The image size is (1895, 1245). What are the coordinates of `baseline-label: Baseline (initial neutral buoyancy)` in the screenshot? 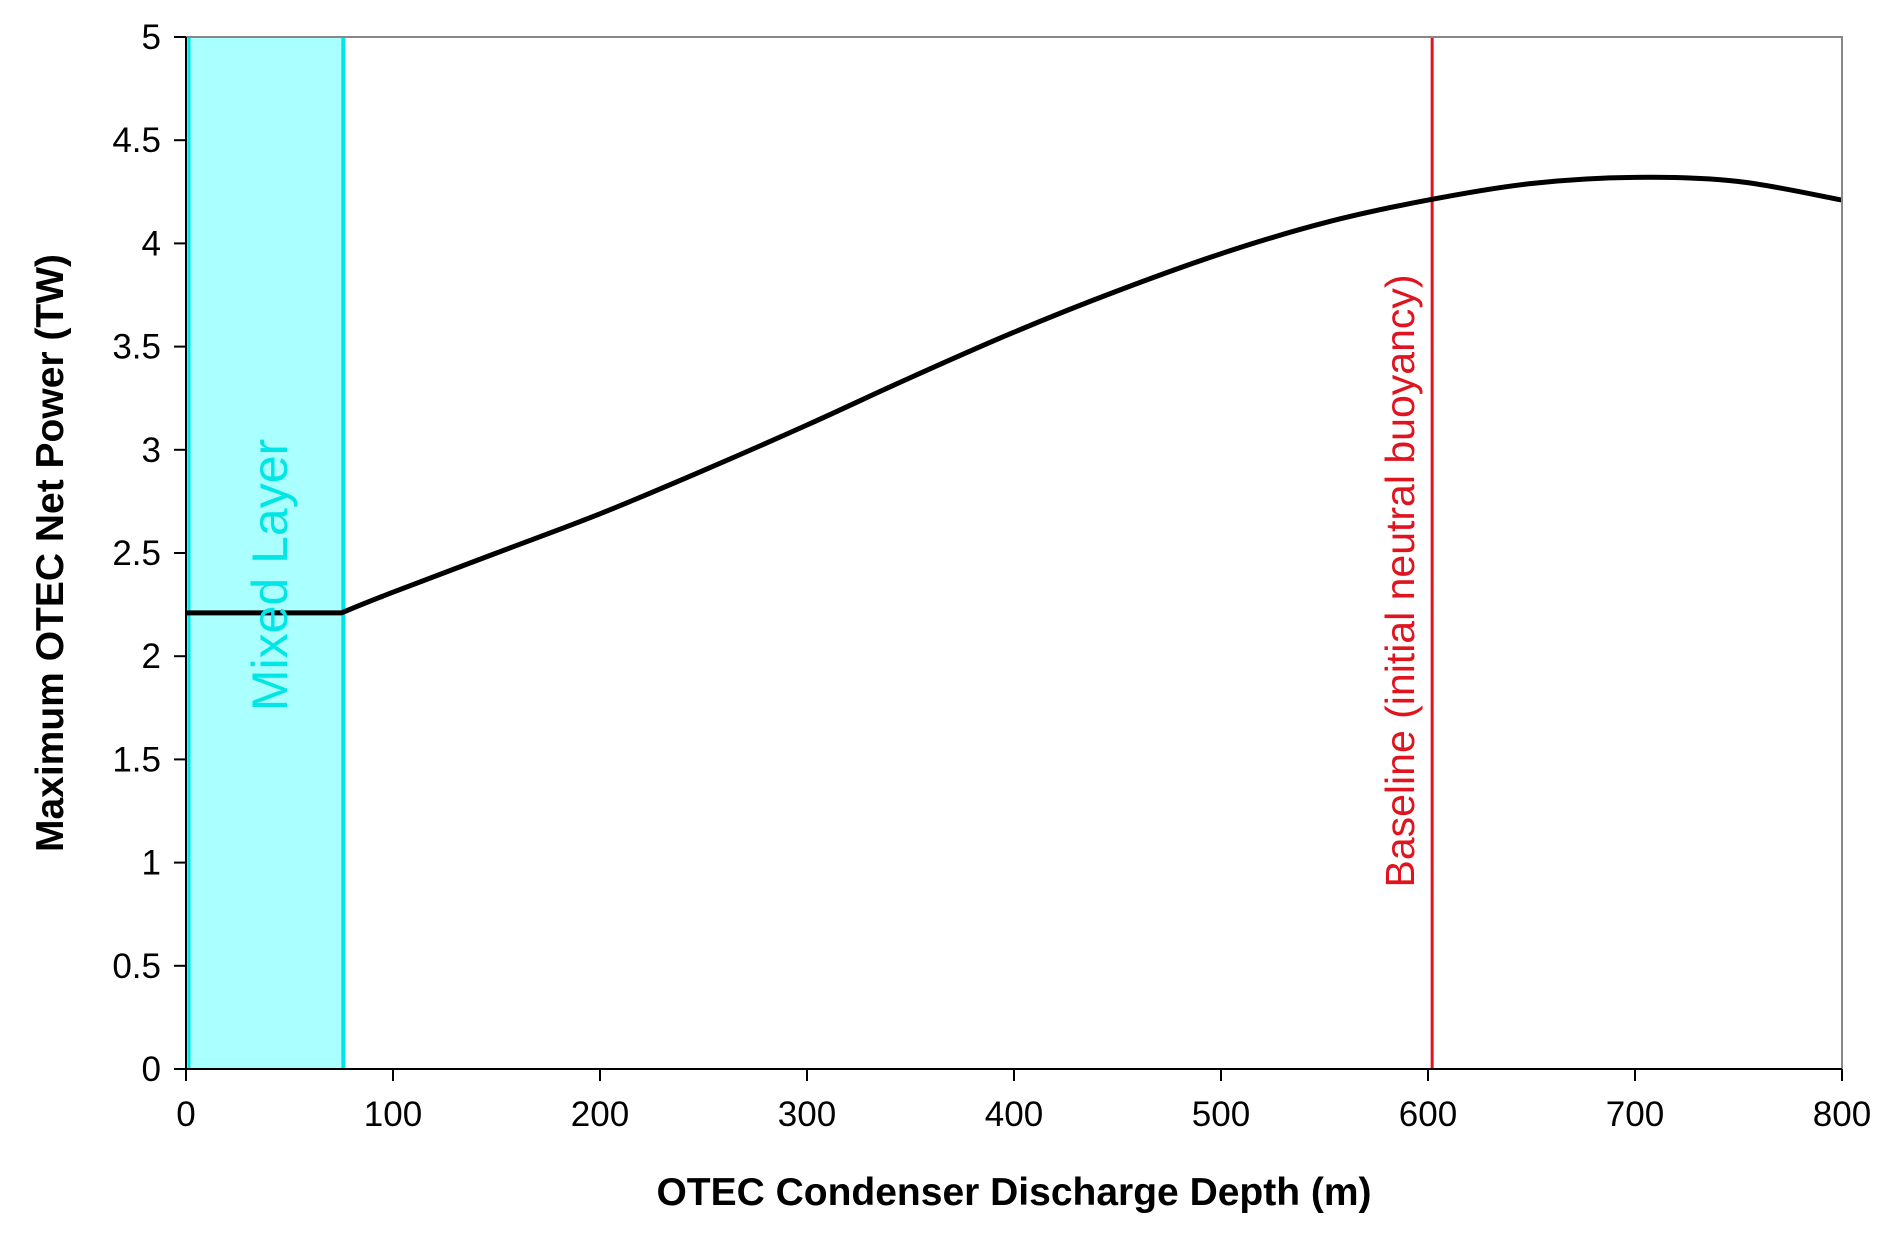 It's located at (1400, 580).